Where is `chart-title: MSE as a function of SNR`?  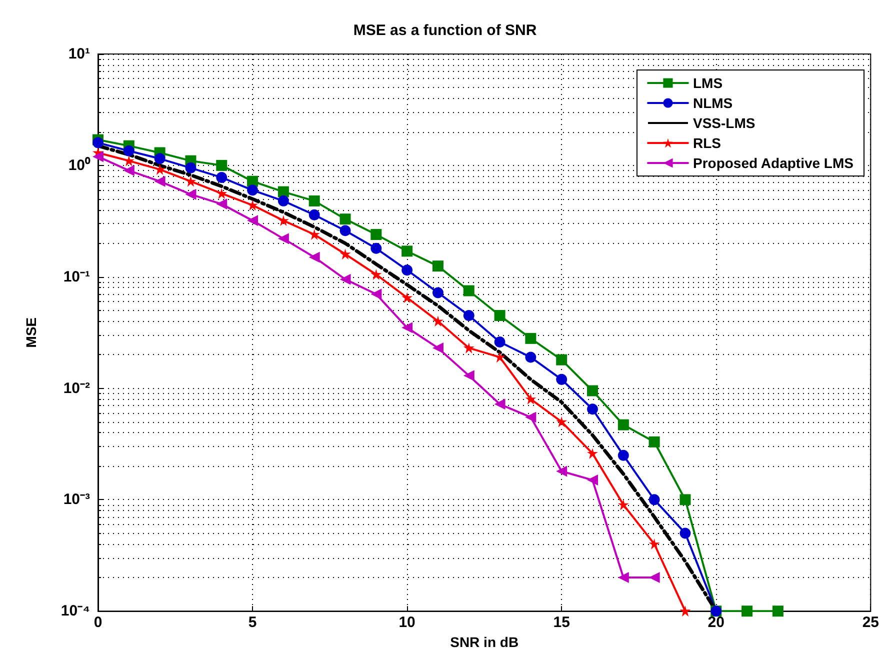
chart-title: MSE as a function of SNR is located at coordinates (445, 30).